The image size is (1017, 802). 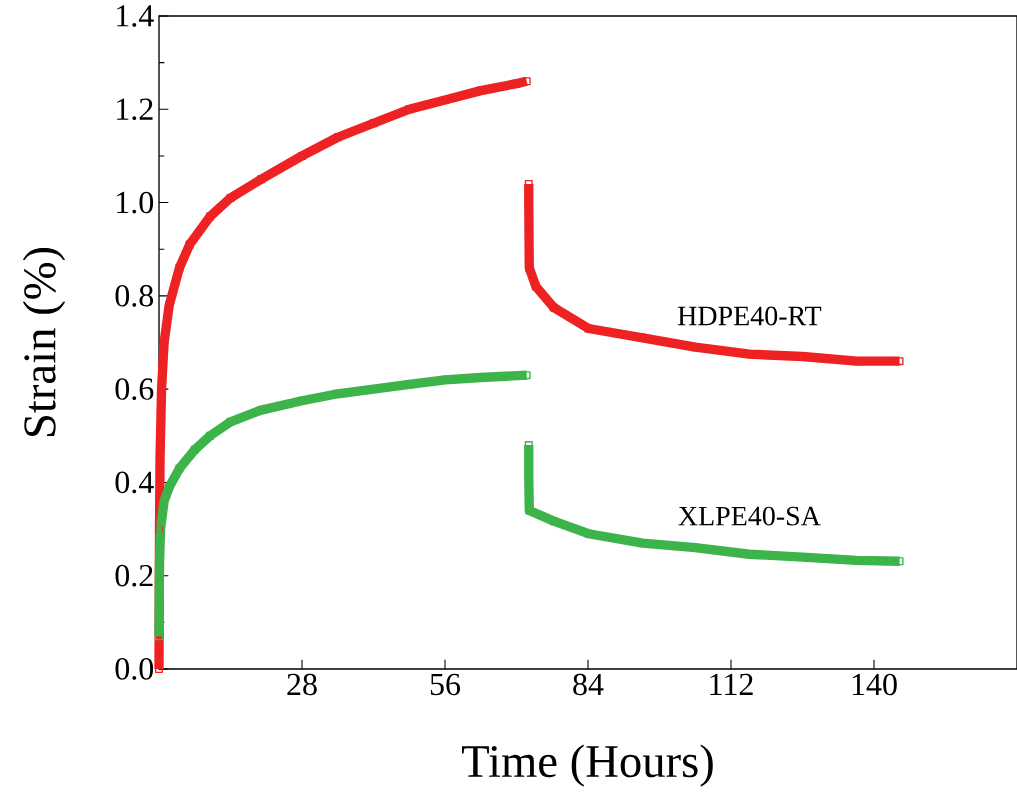 I want to click on y-tick-label: 0.4, so click(x=134, y=482).